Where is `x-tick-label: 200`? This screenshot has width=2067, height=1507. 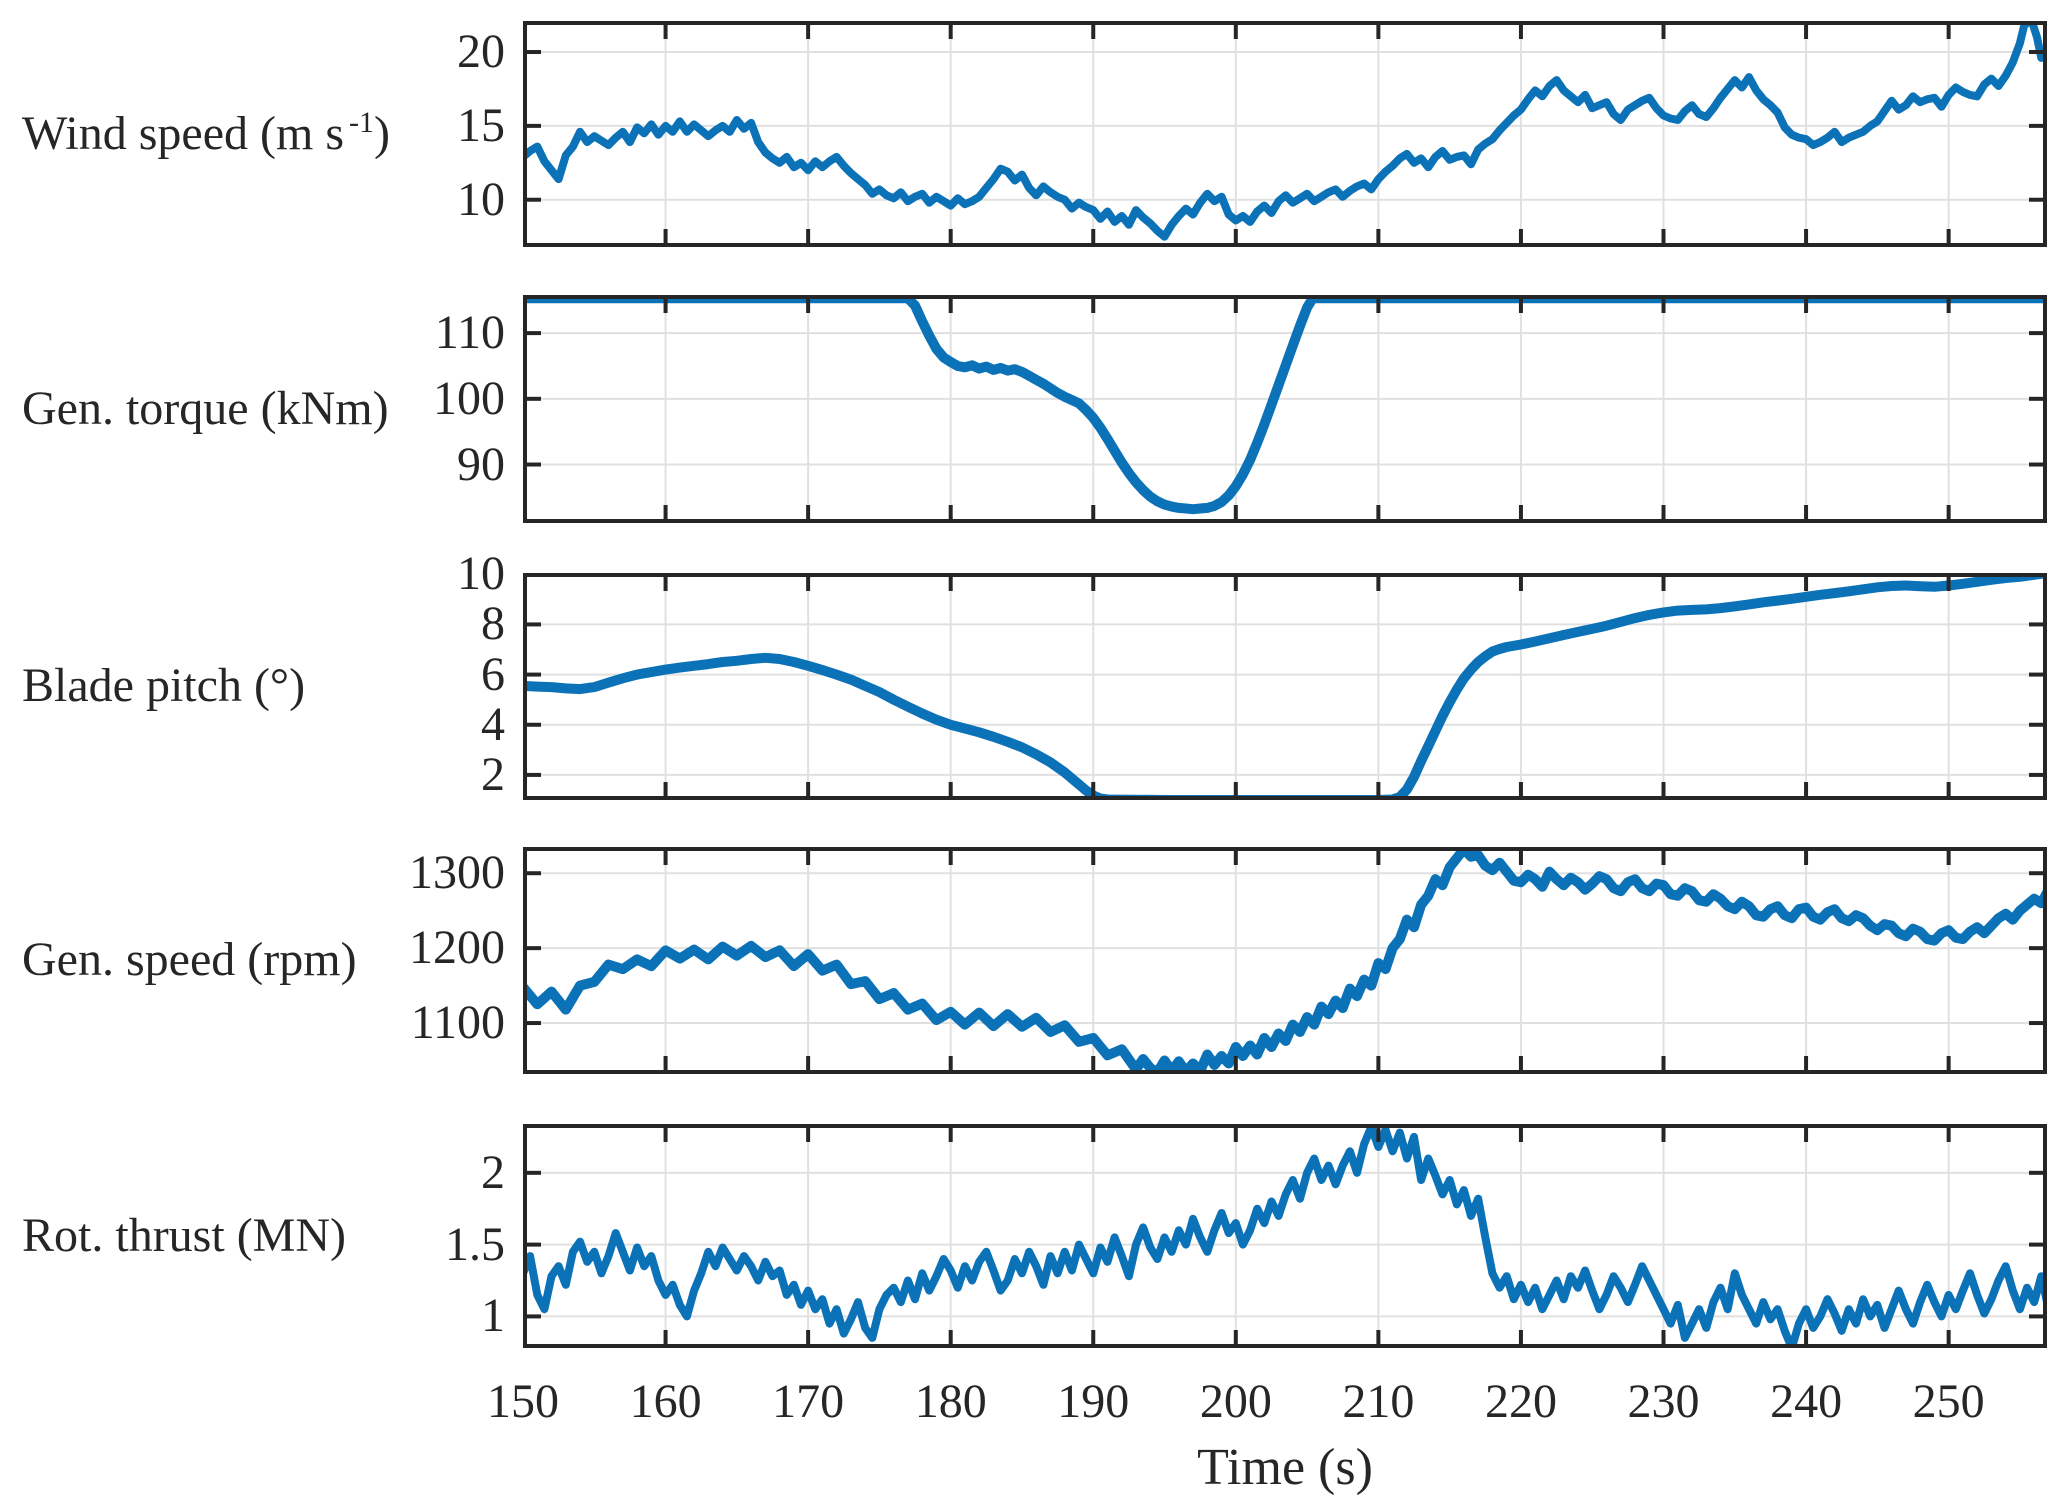
x-tick-label: 200 is located at coordinates (1235, 1401).